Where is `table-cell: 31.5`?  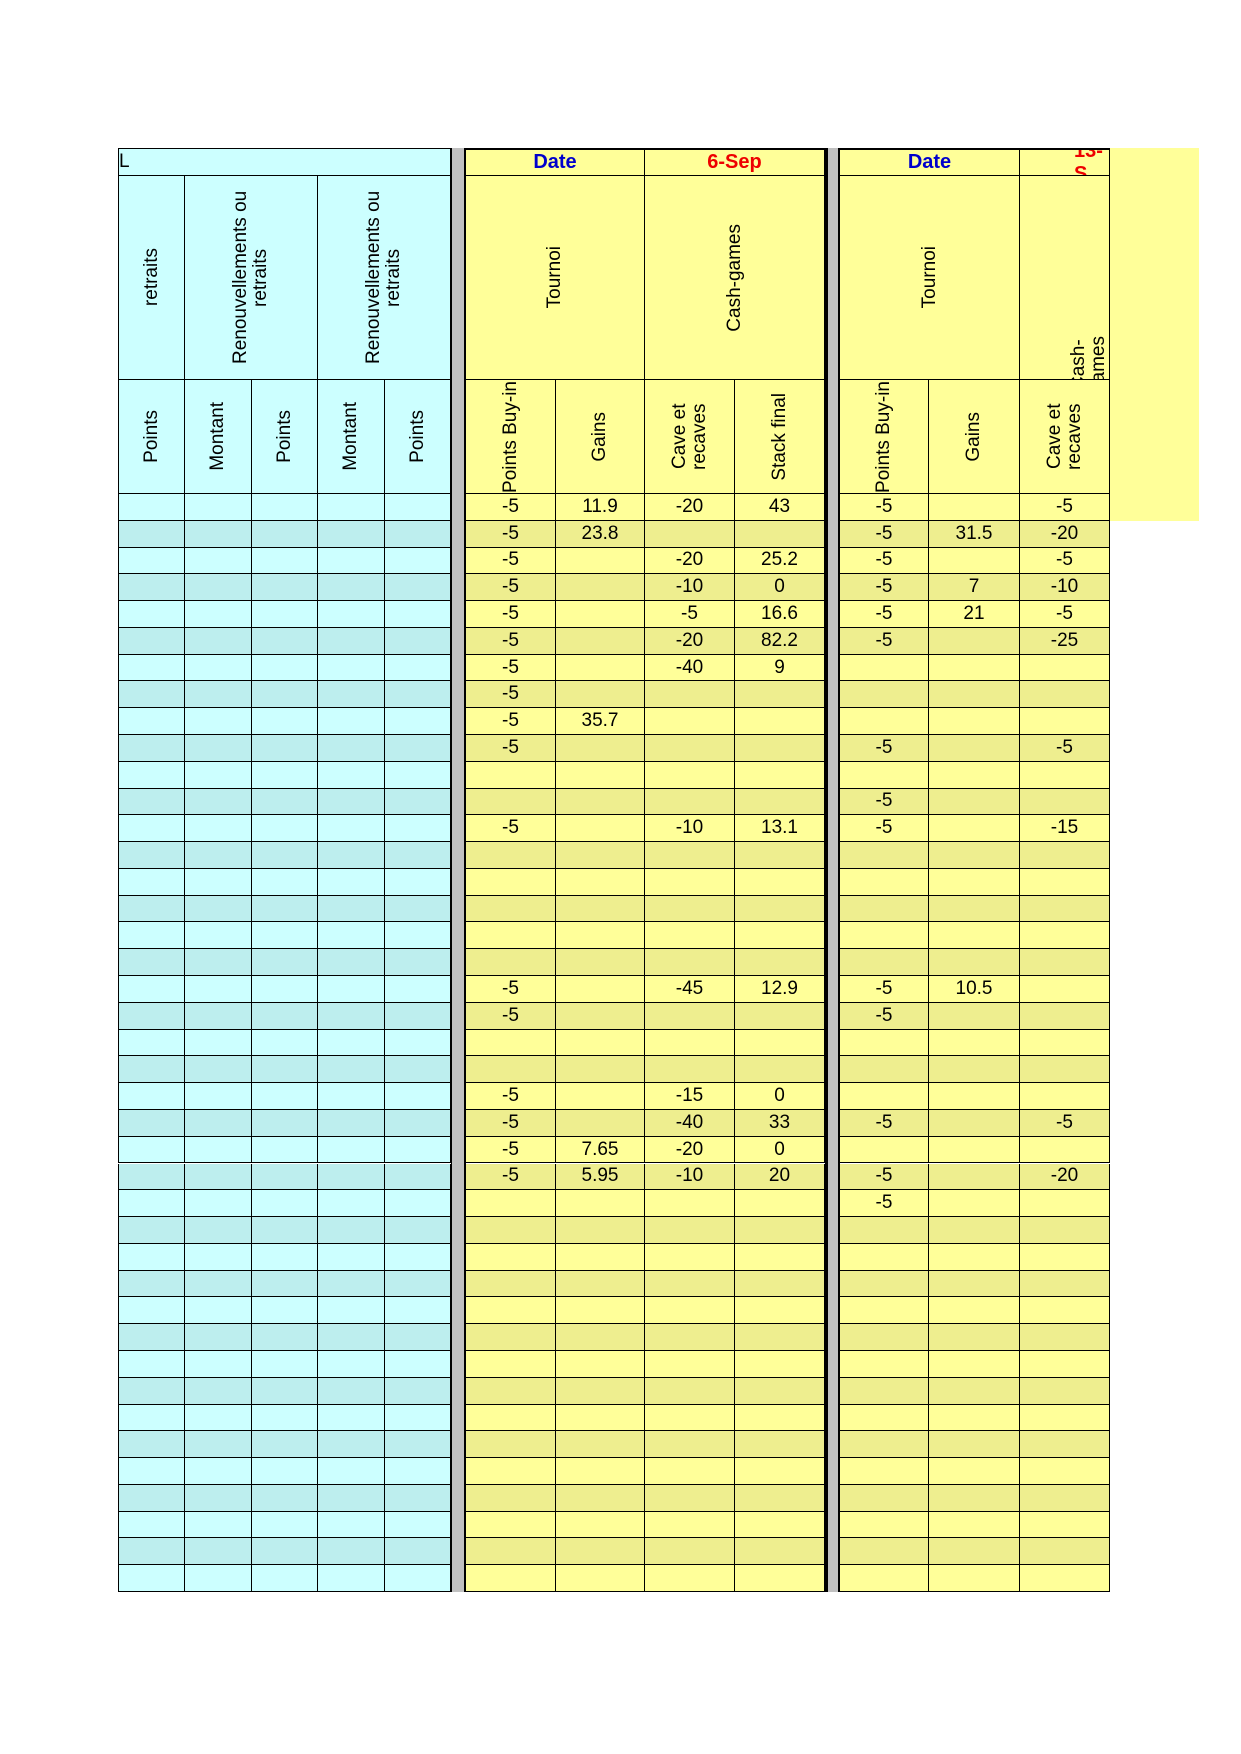
table-cell: 31.5 is located at coordinates (974, 534).